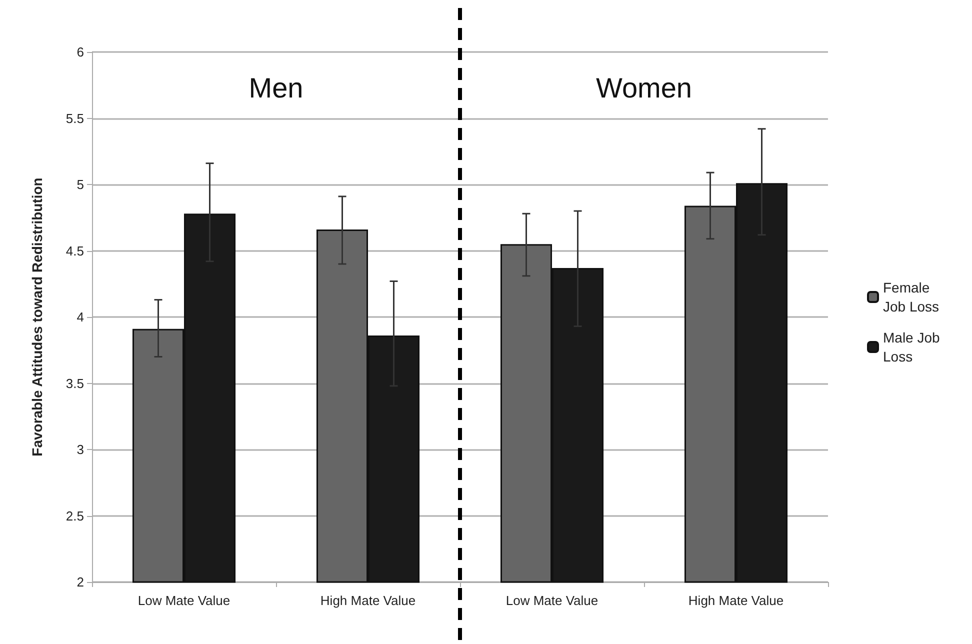 The width and height of the screenshot is (972, 644). What do you see at coordinates (276, 88) in the screenshot?
I see `annotation: Men` at bounding box center [276, 88].